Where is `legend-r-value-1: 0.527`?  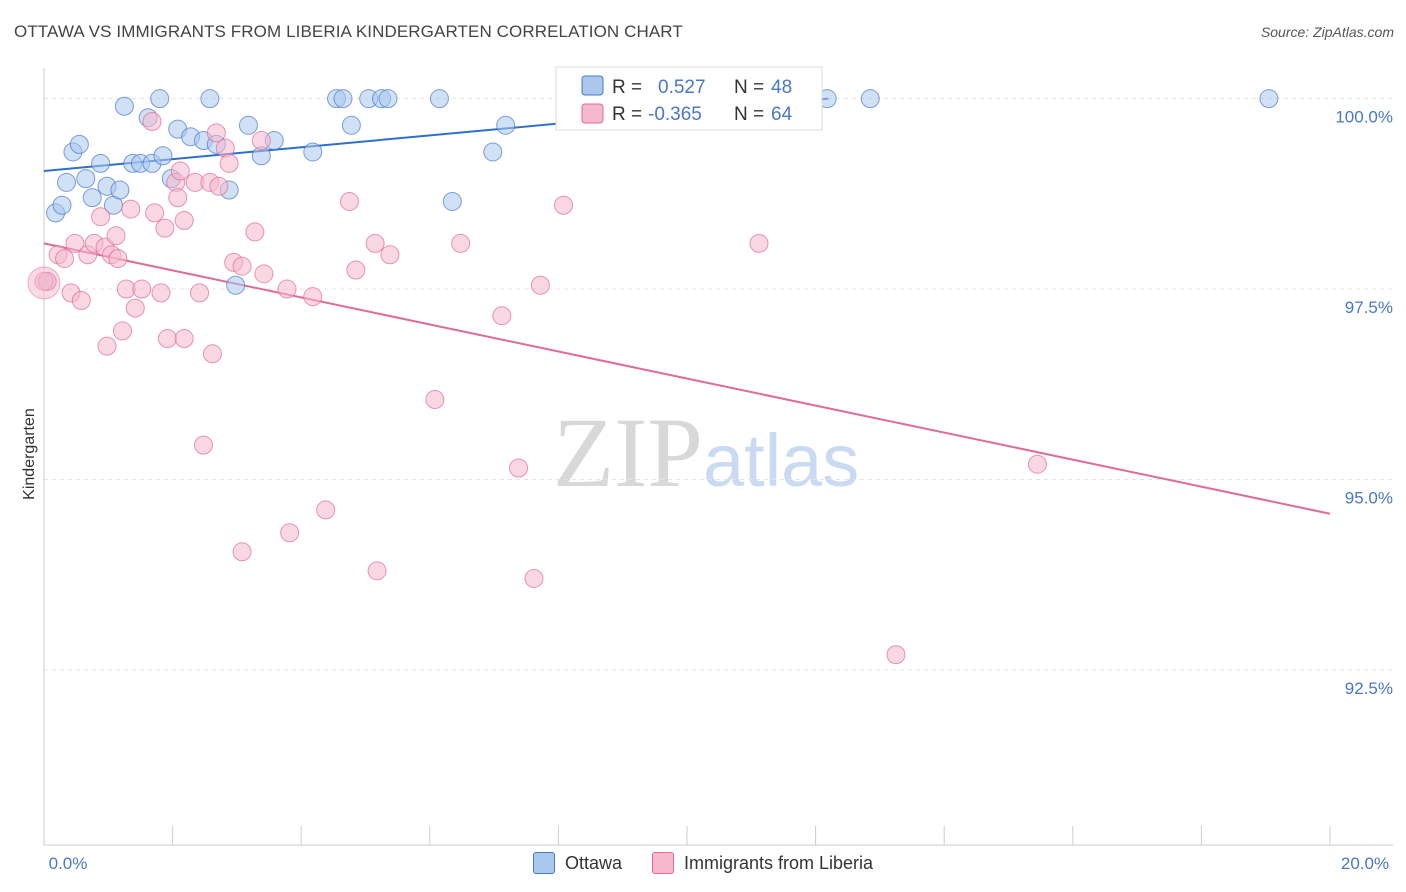
legend-r-value-1: 0.527 is located at coordinates (682, 87).